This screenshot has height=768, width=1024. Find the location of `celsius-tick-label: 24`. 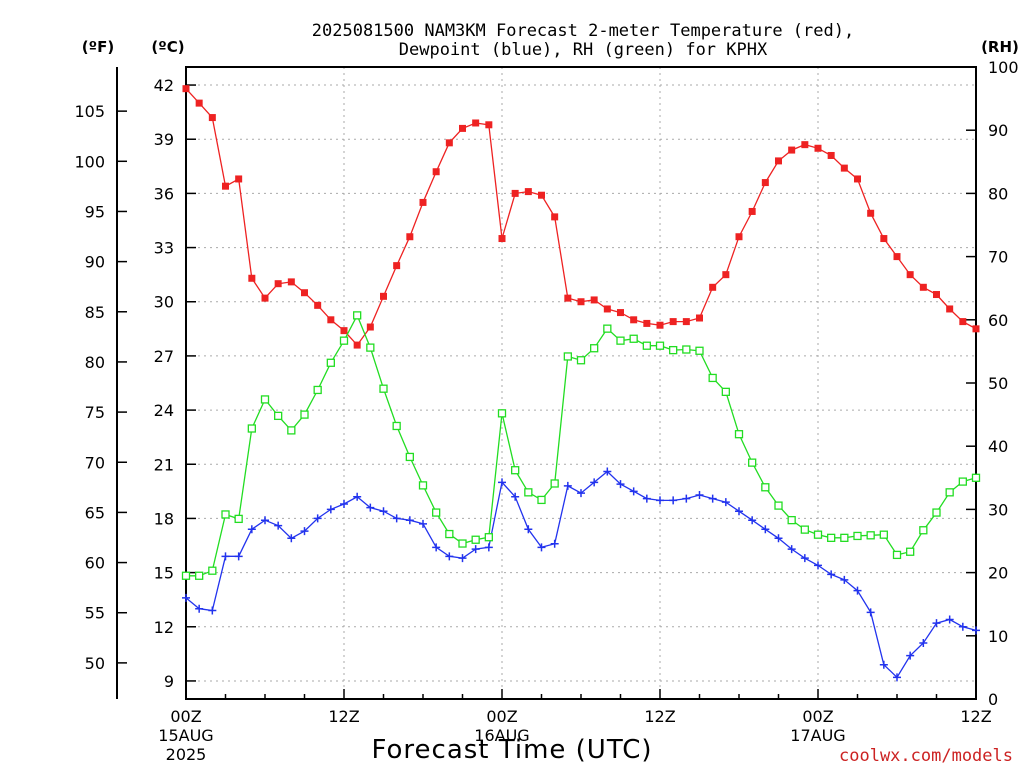

celsius-tick-label: 24 is located at coordinates (164, 410).